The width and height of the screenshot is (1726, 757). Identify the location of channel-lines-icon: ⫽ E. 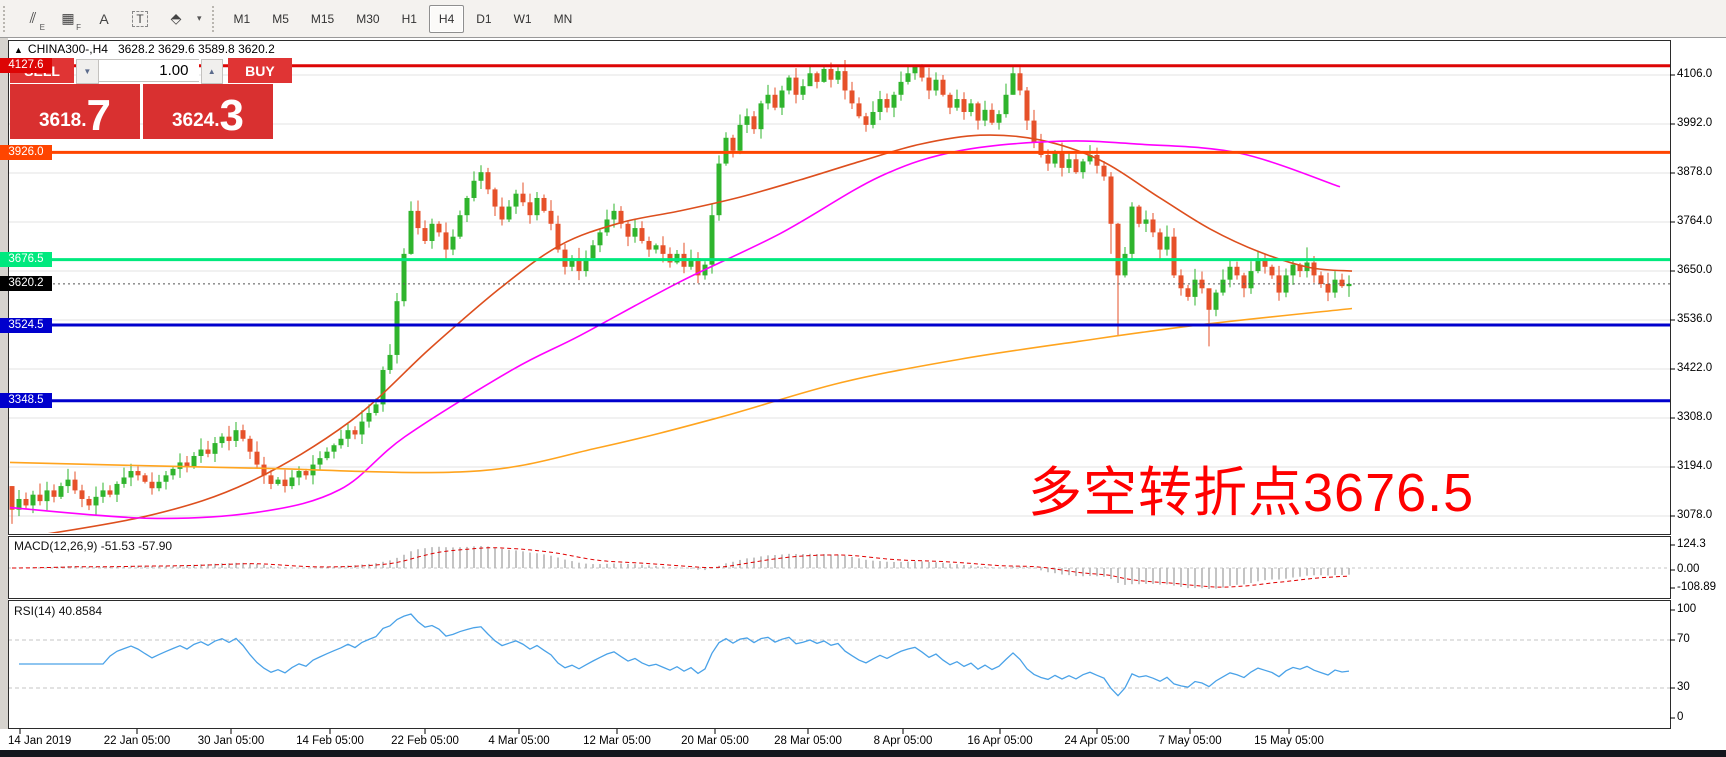
(37, 21).